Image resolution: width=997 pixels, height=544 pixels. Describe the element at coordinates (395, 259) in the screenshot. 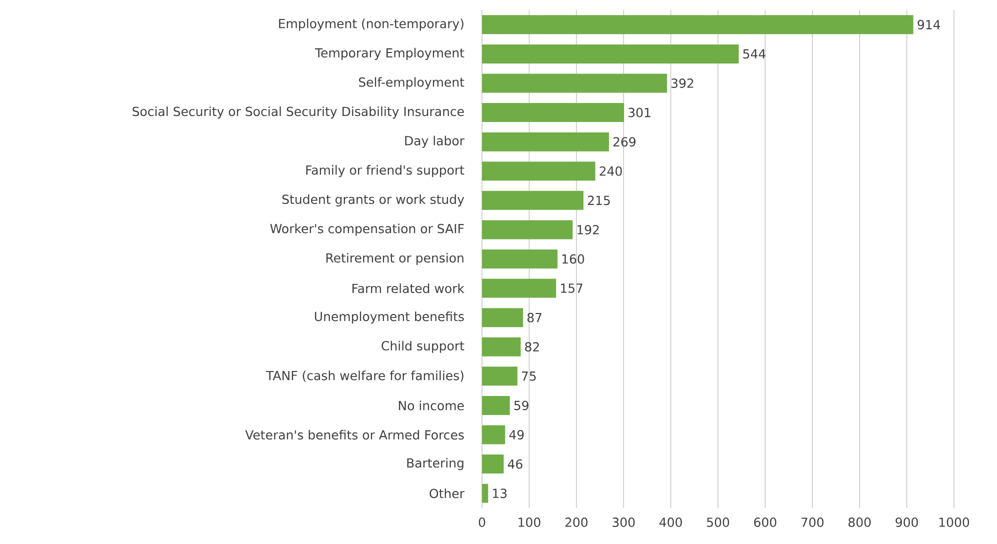

I see `y-tick-label: Retirement or pension` at that location.